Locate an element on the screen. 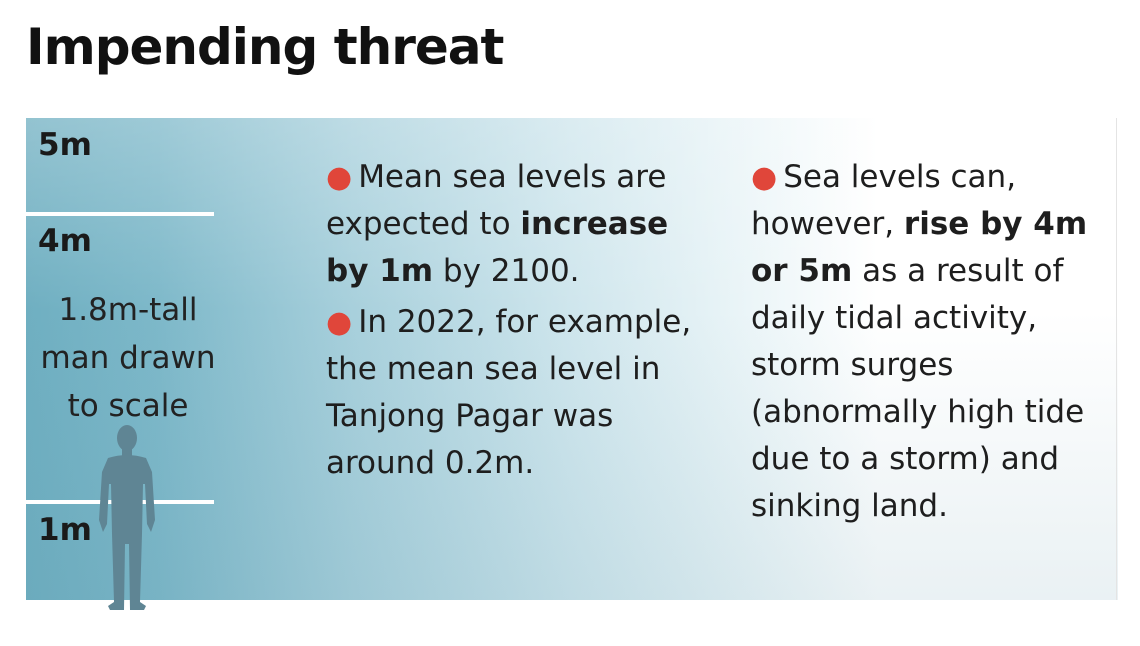 The height and width of the screenshot is (646, 1140). man-label-line-2: man drawn is located at coordinates (128, 358).